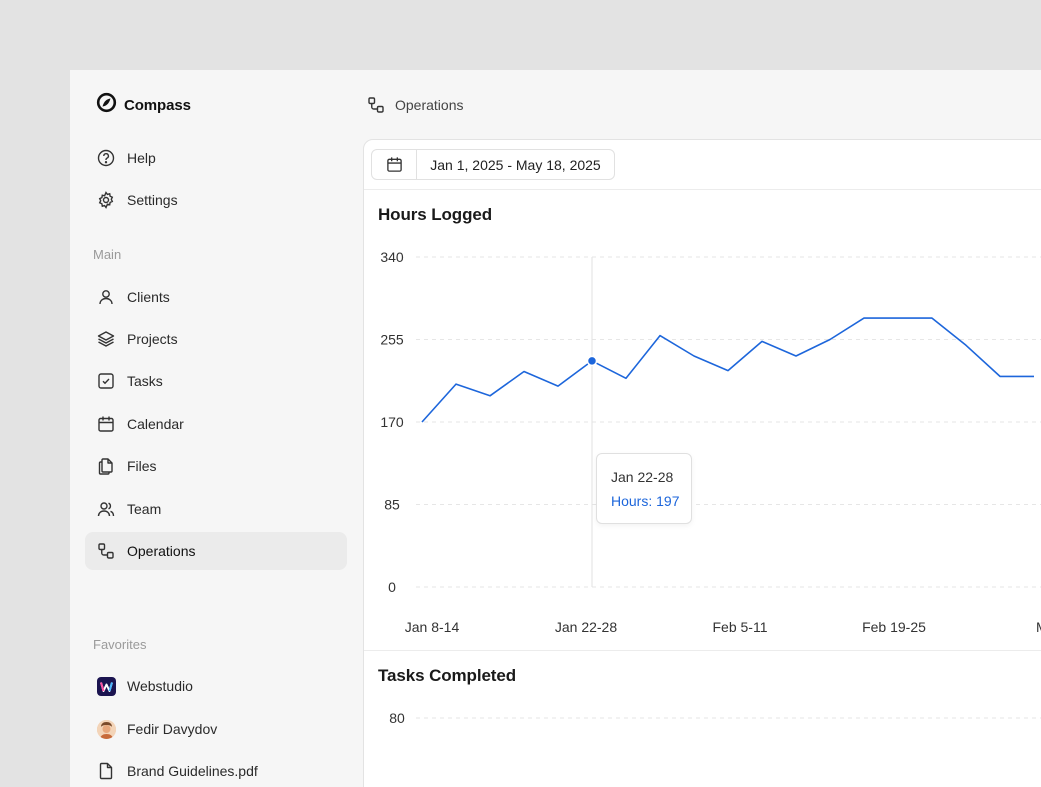  I want to click on x-tick-label: Feb 5-11, so click(740, 627).